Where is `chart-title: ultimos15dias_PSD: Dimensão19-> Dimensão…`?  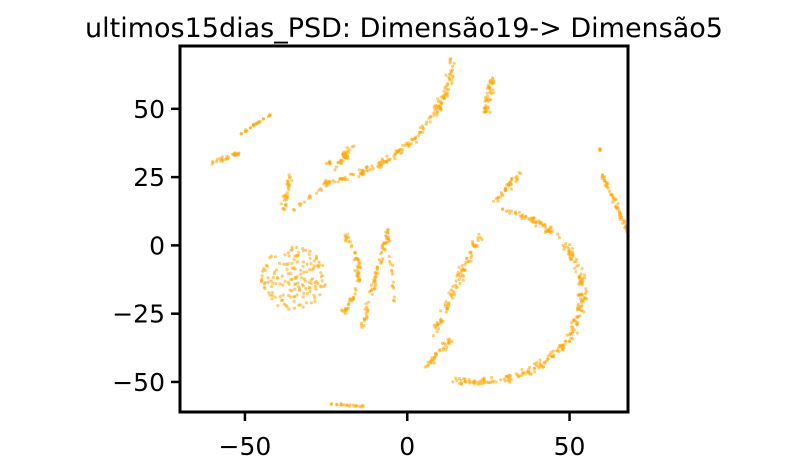 chart-title: ultimos15dias_PSD: Dimensão19-> Dimensão… is located at coordinates (404, 28).